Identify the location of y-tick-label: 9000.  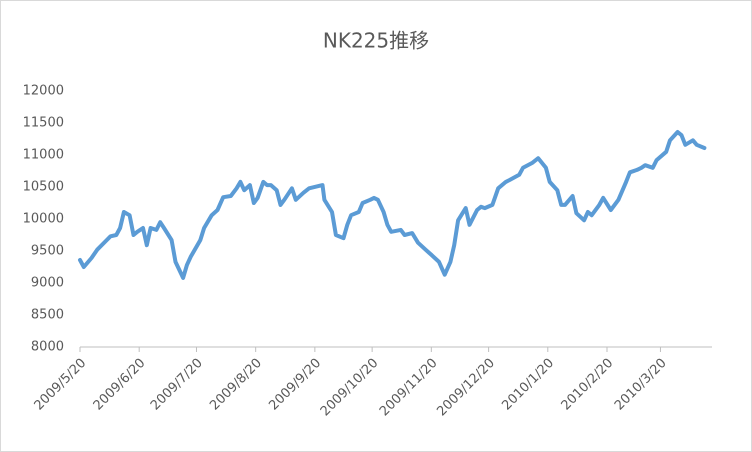
(47, 283).